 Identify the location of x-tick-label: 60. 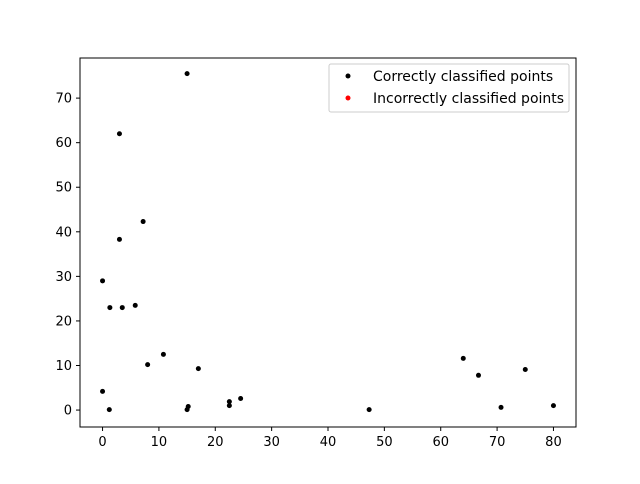
(440, 442).